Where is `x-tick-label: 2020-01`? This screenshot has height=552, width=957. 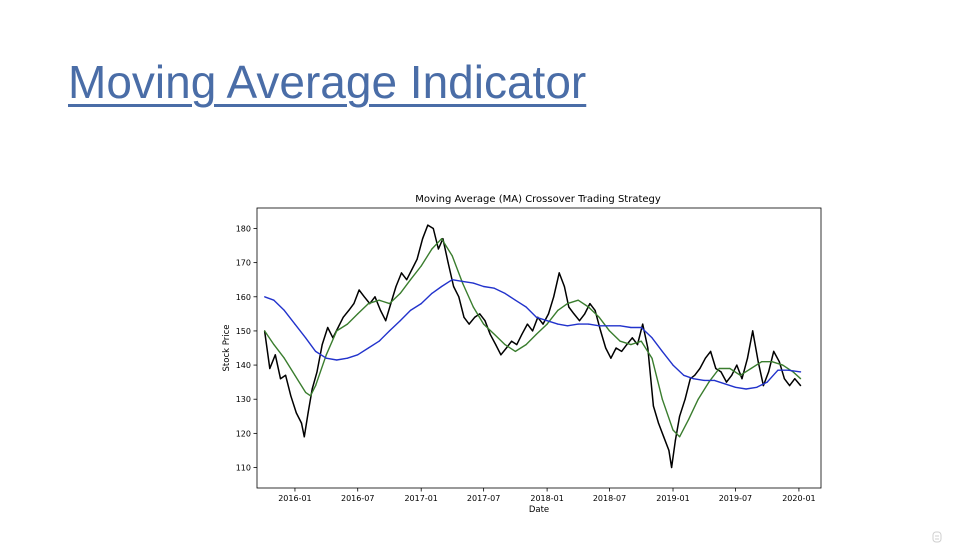 x-tick-label: 2020-01 is located at coordinates (798, 498).